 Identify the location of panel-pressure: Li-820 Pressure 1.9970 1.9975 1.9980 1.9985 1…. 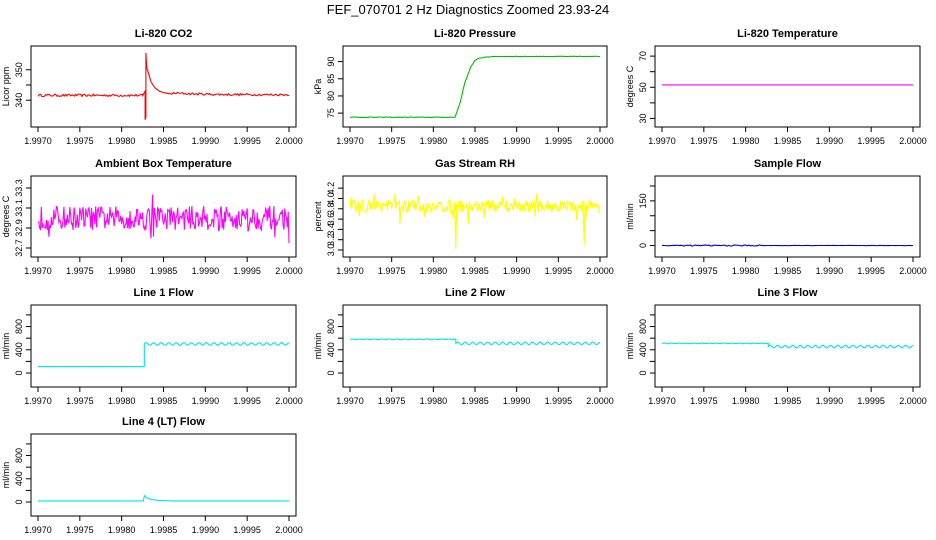
(463, 87).